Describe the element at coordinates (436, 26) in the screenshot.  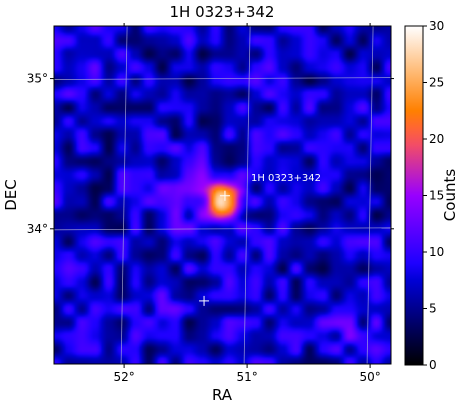
I see `colorbar-tick-label: 30` at that location.